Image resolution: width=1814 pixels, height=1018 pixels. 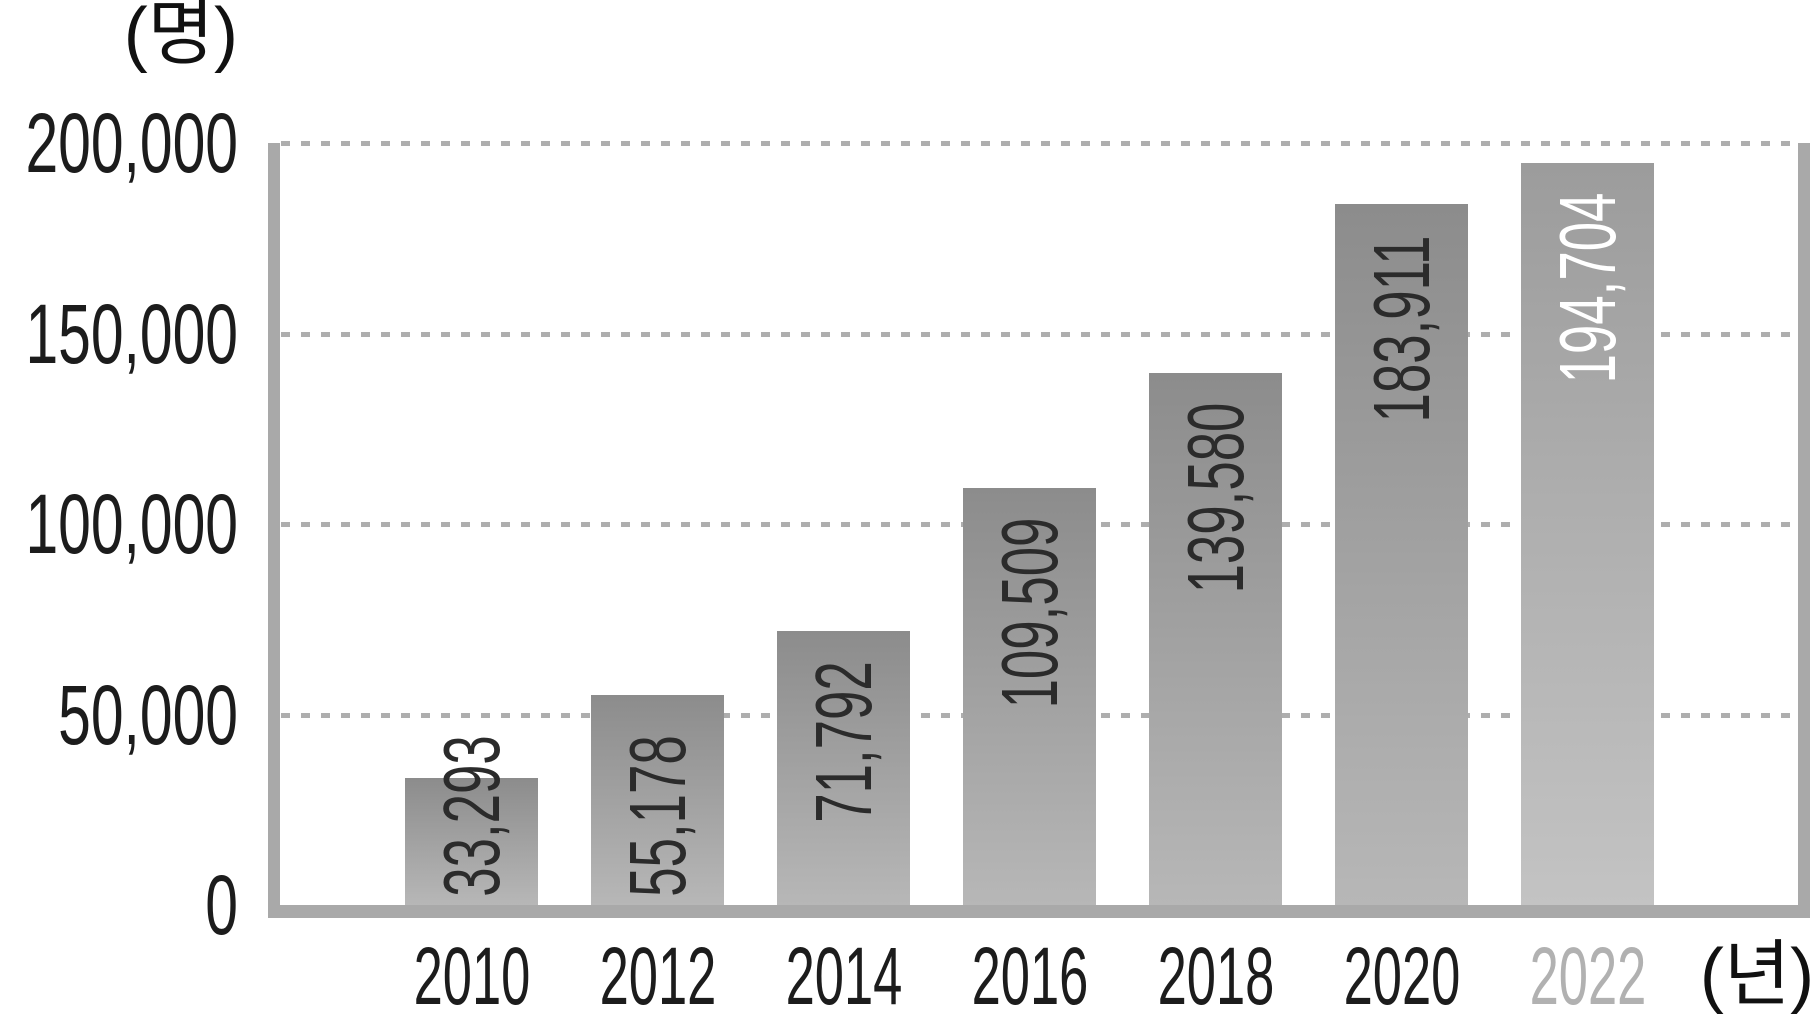 I want to click on bar-2016, so click(x=1029, y=696).